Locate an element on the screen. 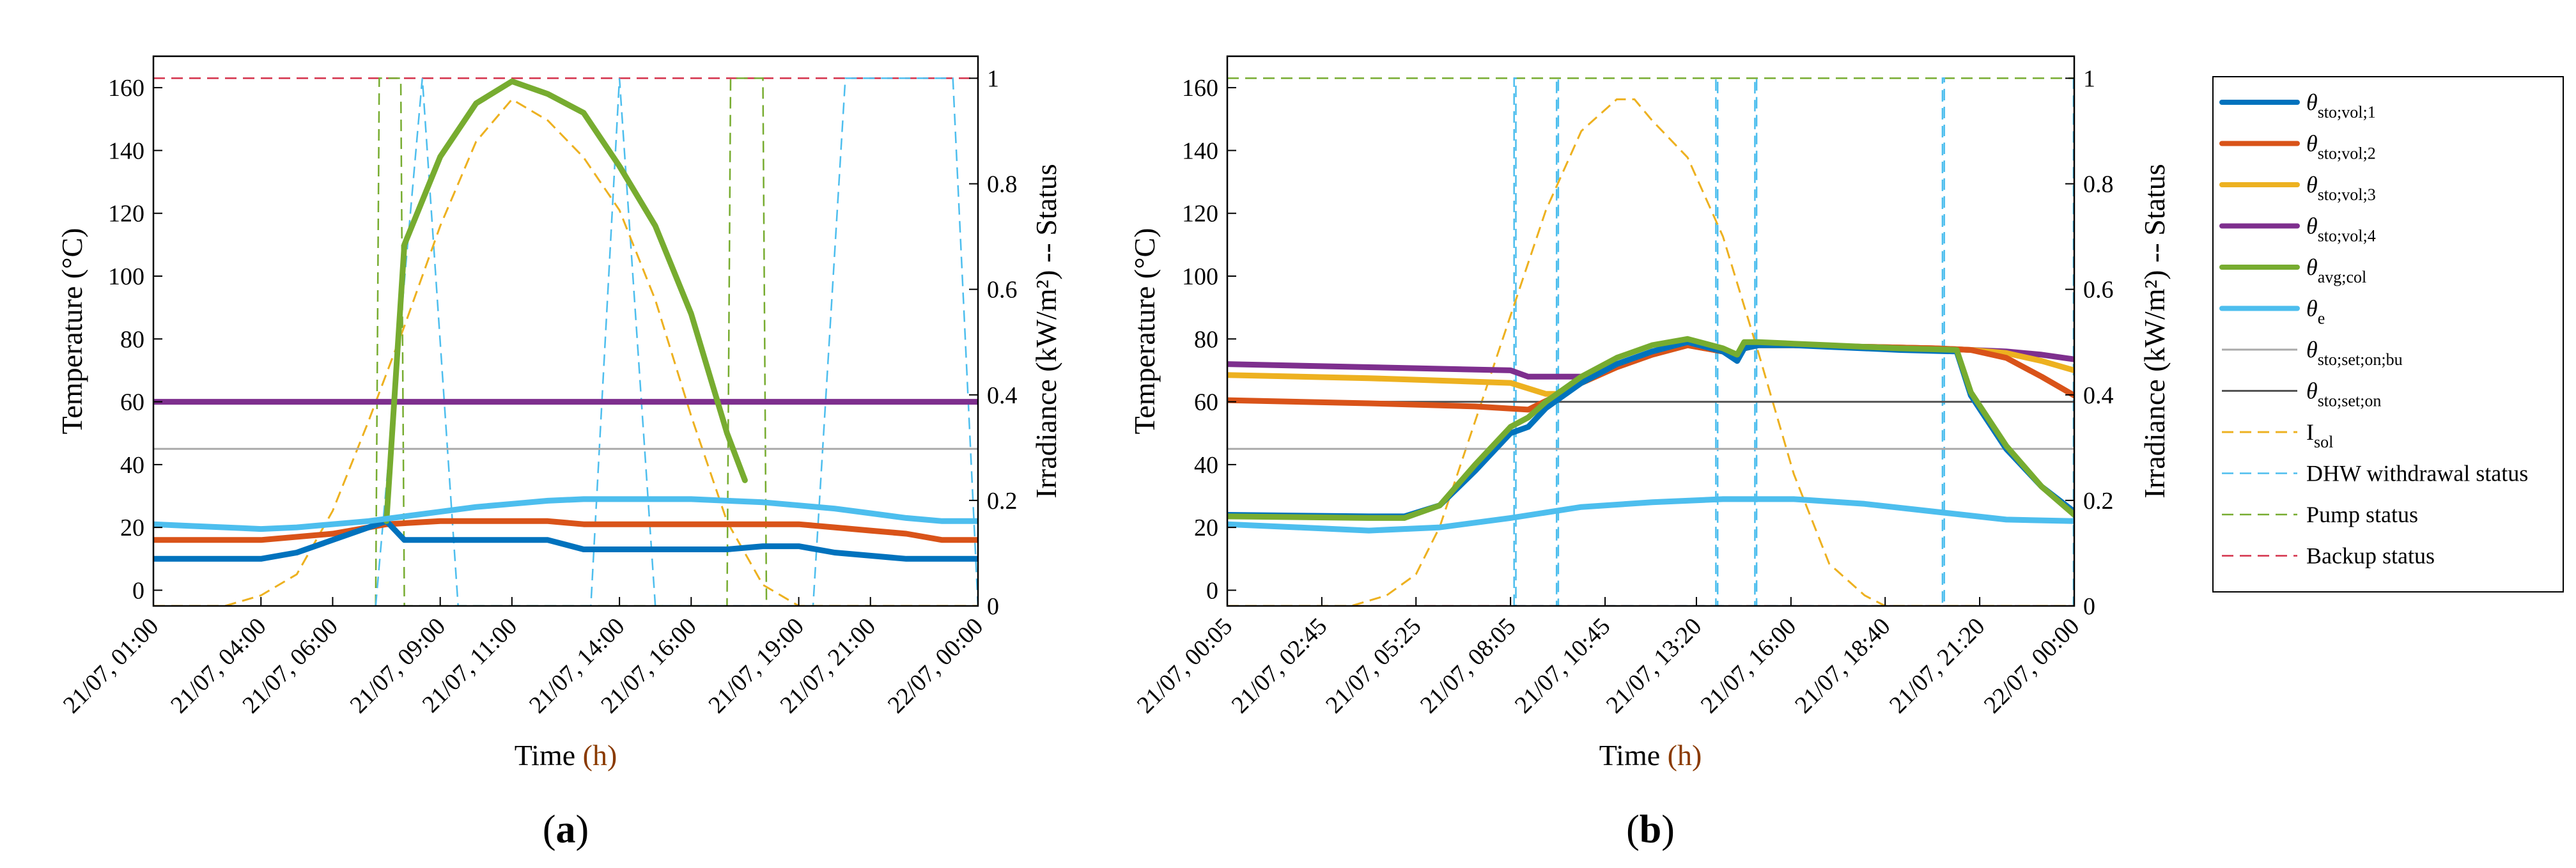 This screenshot has height=868, width=2576. xtick-label: 21/07, 21:20 is located at coordinates (1937, 666).